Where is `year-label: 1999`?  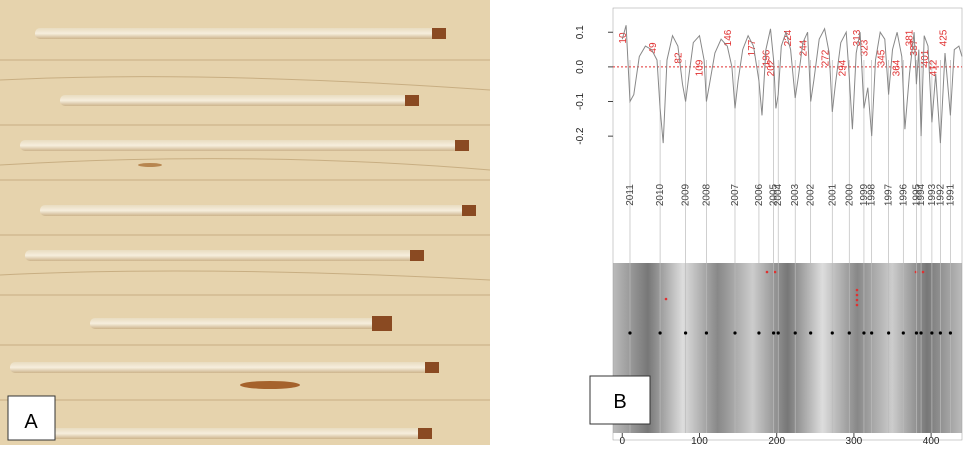 year-label: 1999 is located at coordinates (864, 194).